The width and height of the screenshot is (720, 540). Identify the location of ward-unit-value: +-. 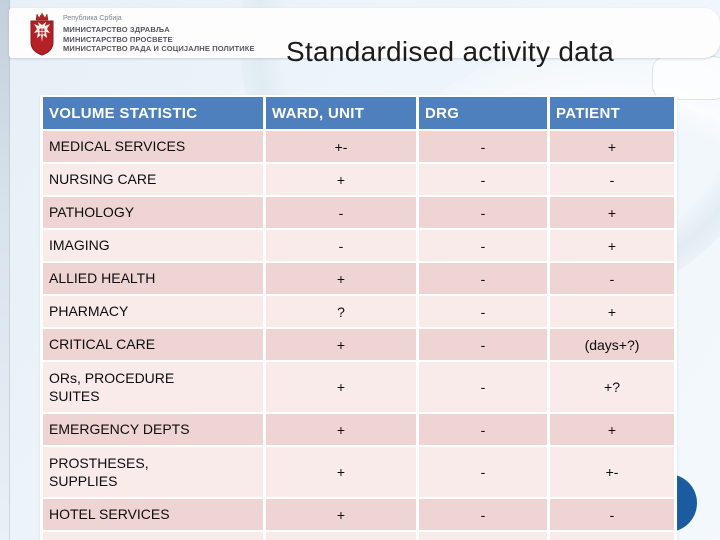
(341, 146).